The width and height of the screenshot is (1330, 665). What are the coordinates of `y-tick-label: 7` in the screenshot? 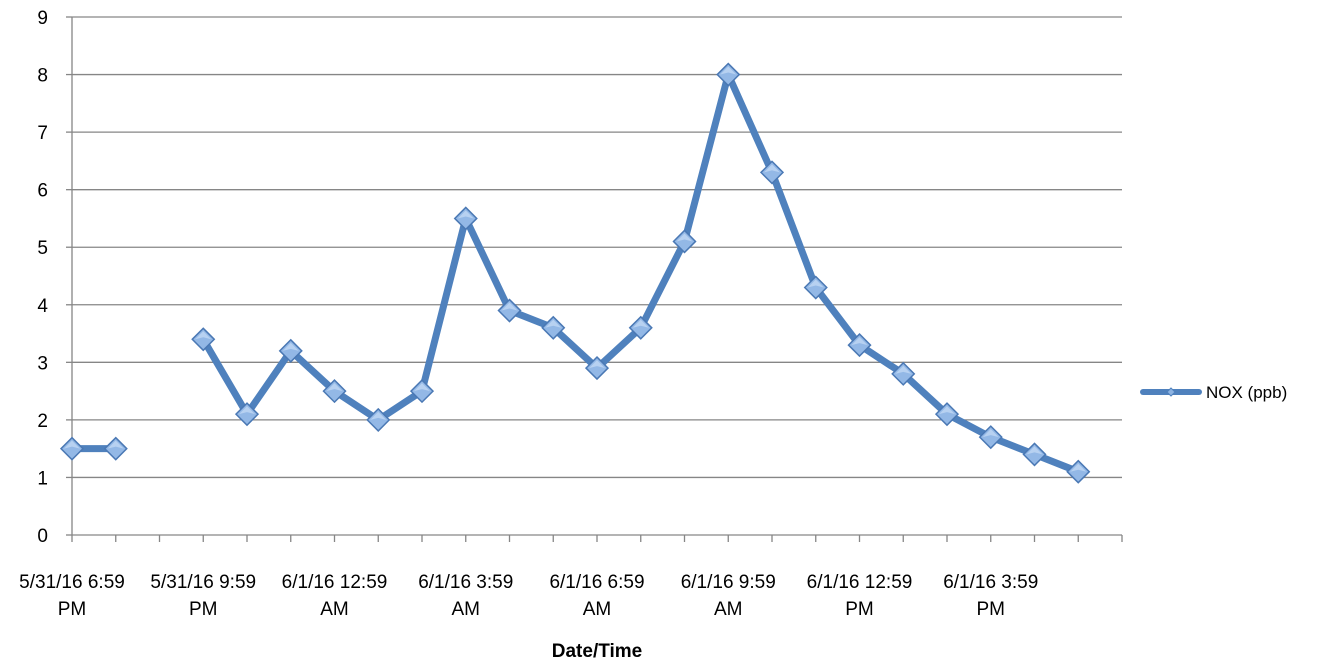 It's located at (42, 133).